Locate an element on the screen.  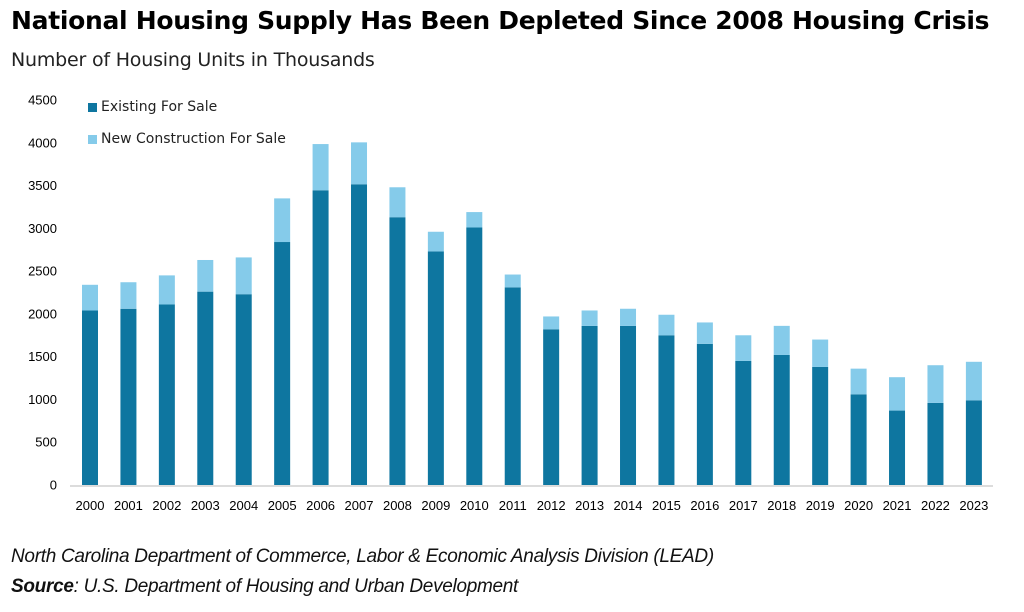
y-tick-label: 2500 is located at coordinates (42, 271).